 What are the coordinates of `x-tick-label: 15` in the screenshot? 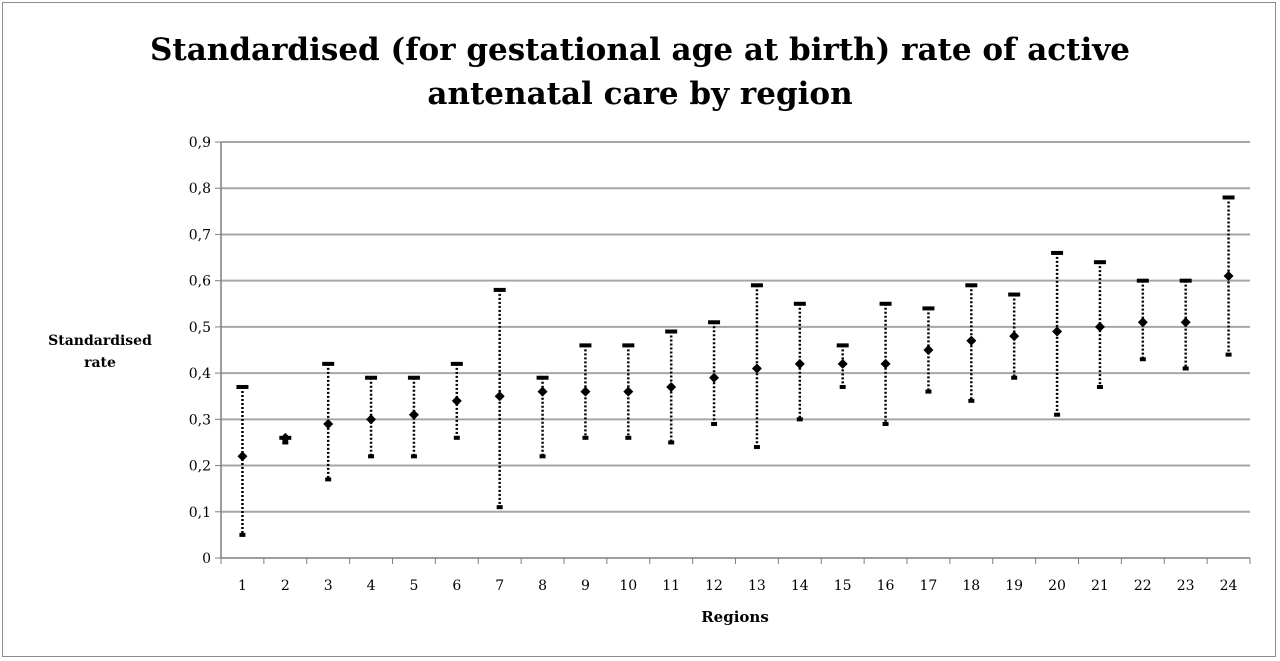 It's located at (843, 586).